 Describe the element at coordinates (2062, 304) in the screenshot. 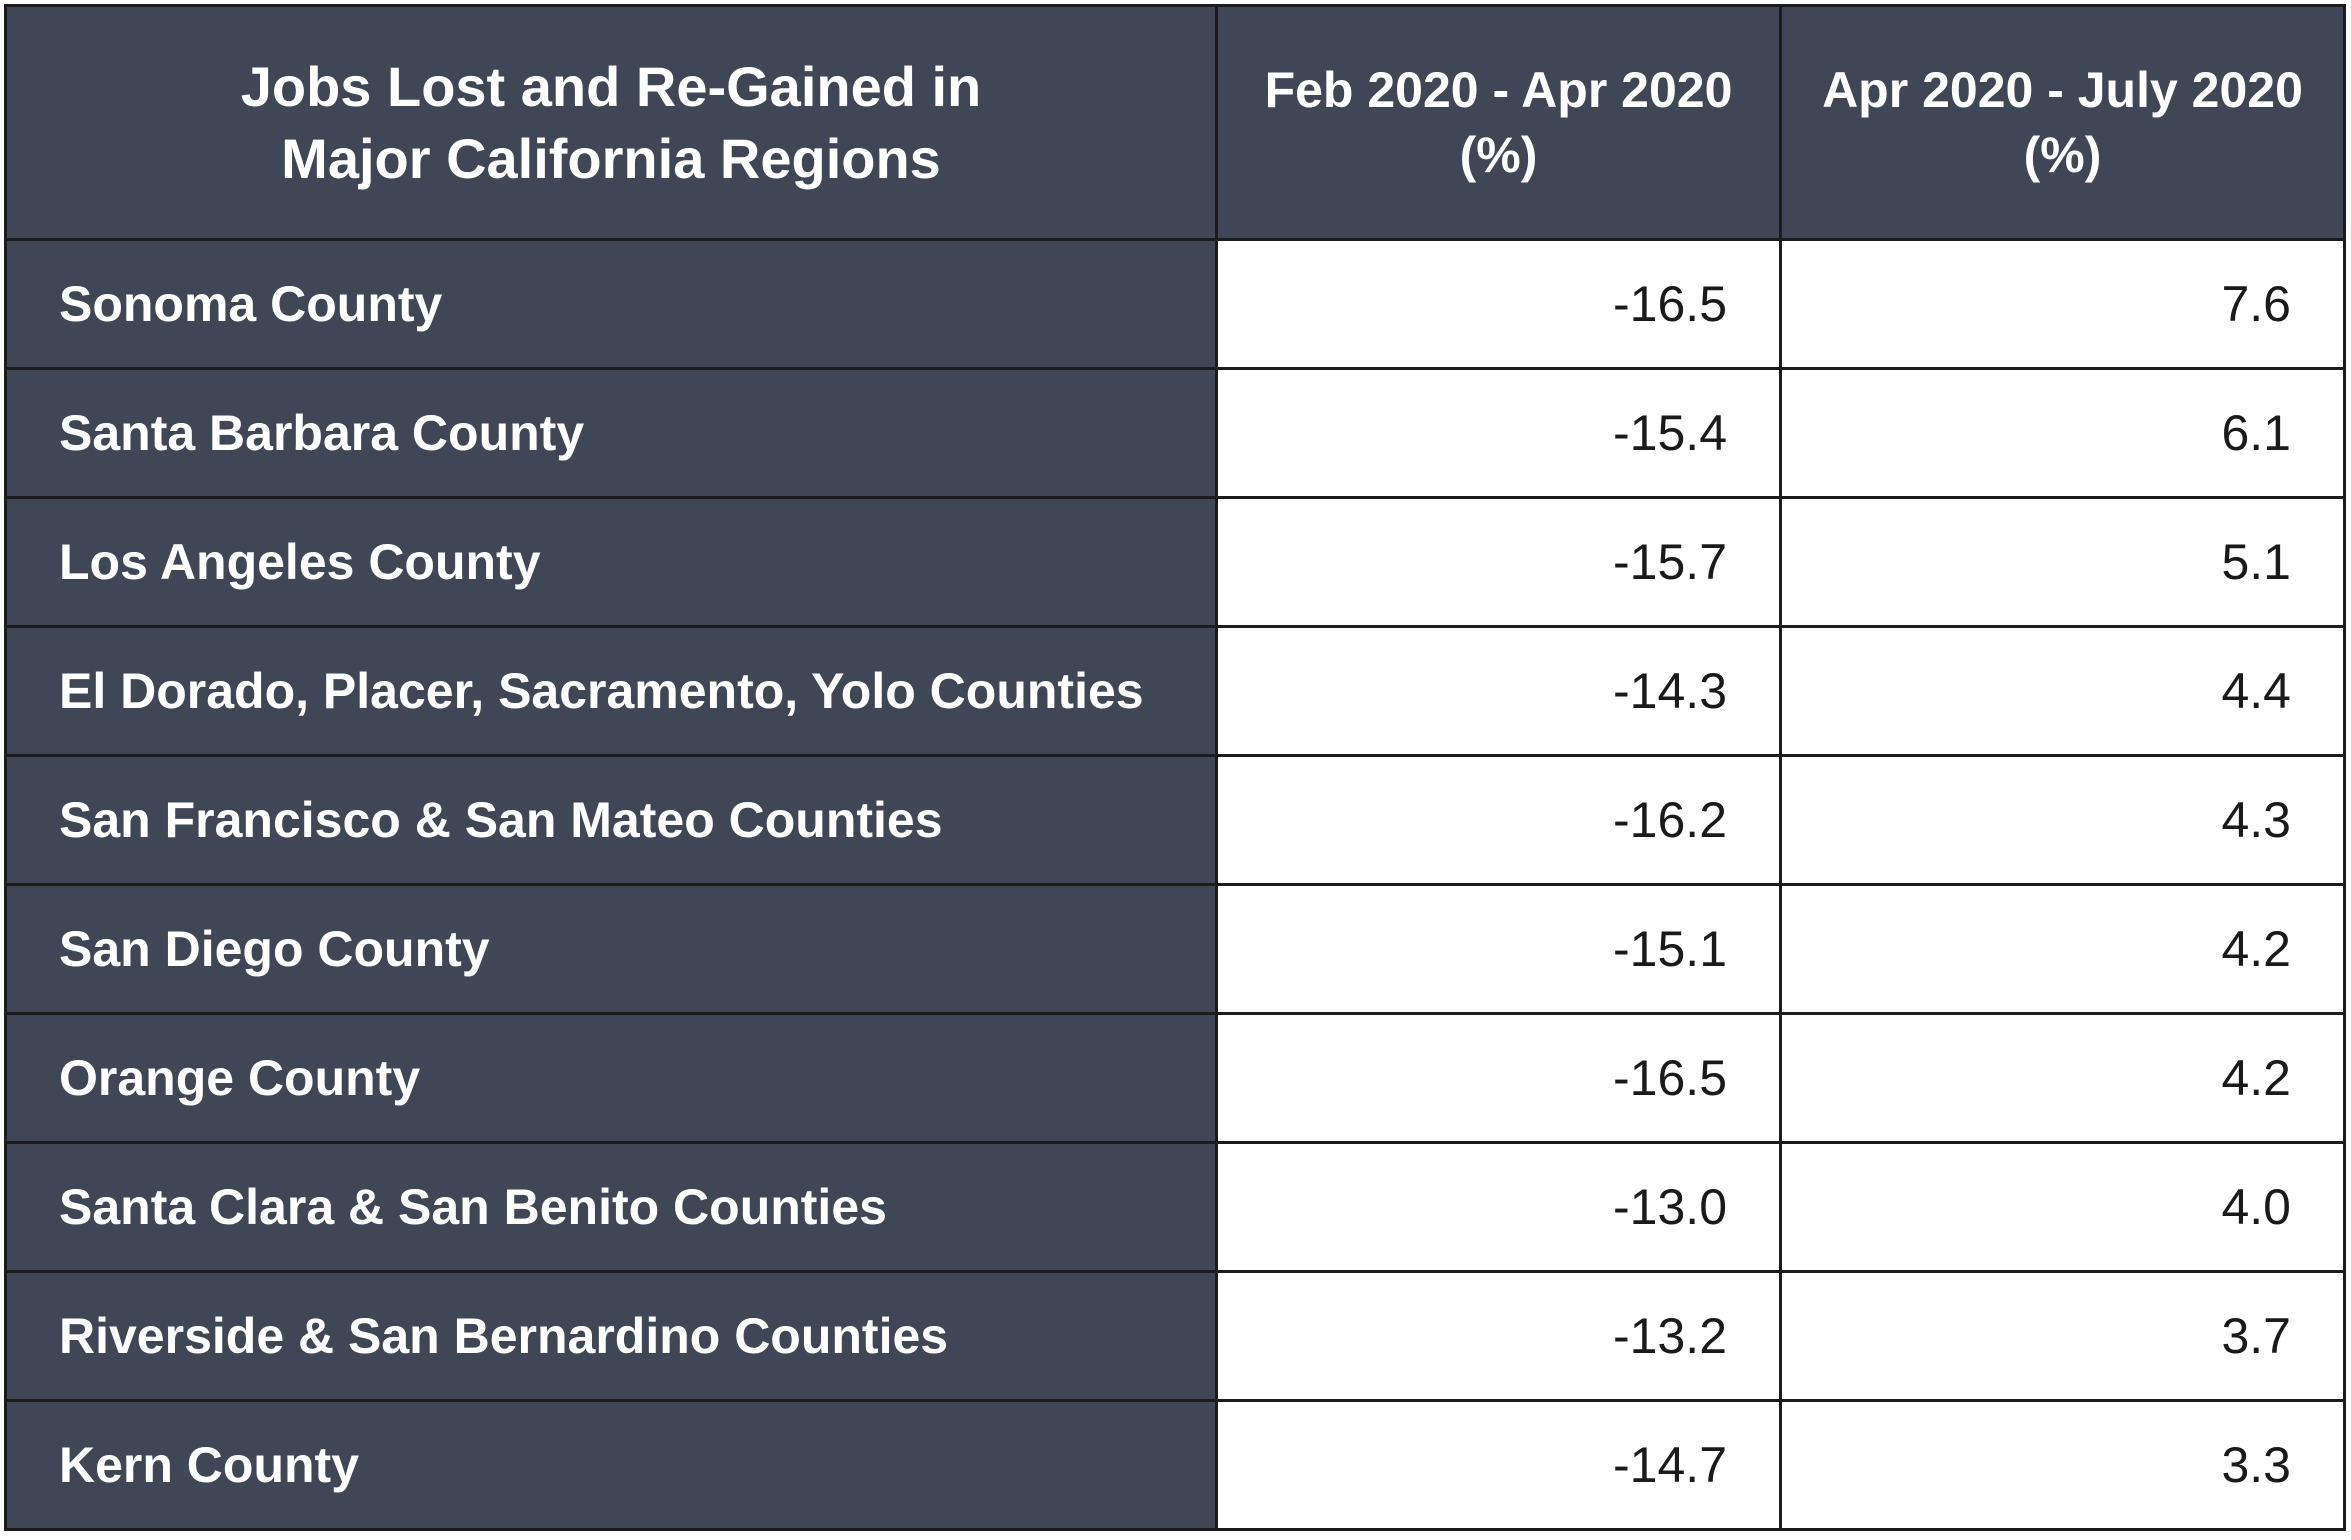

I see `apr-jul-cell: 7.6` at that location.